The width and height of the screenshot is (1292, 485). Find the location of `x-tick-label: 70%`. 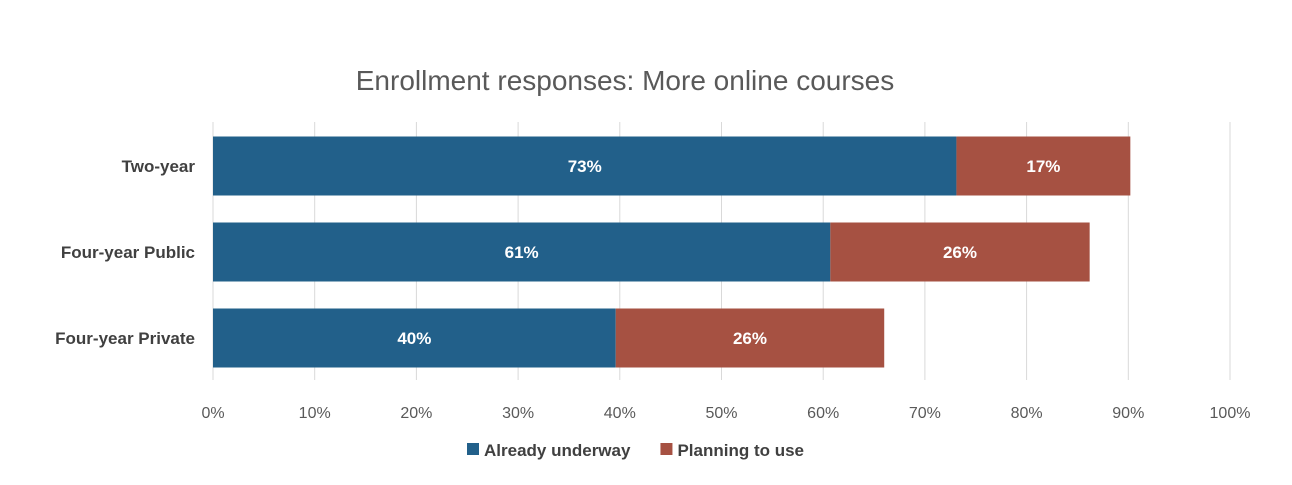

x-tick-label: 70% is located at coordinates (925, 413).